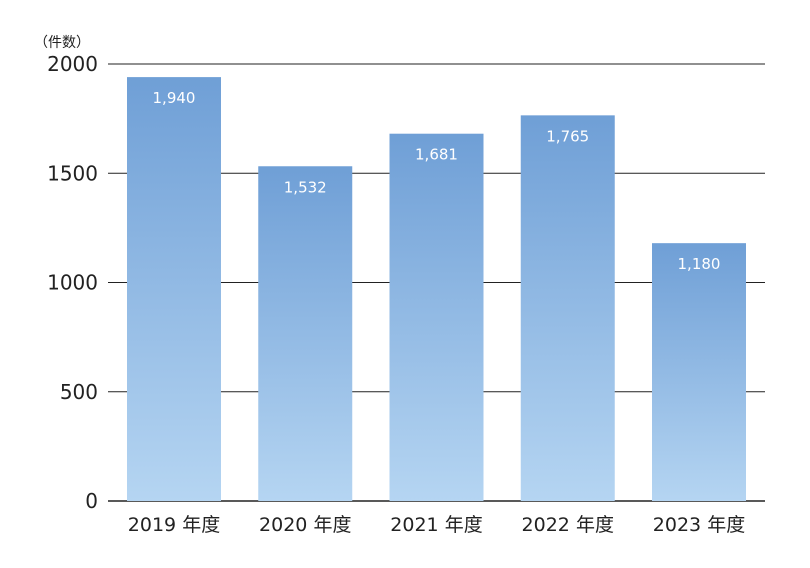 This screenshot has height=568, width=810. I want to click on x-tick-label: 2023 年度, so click(699, 525).